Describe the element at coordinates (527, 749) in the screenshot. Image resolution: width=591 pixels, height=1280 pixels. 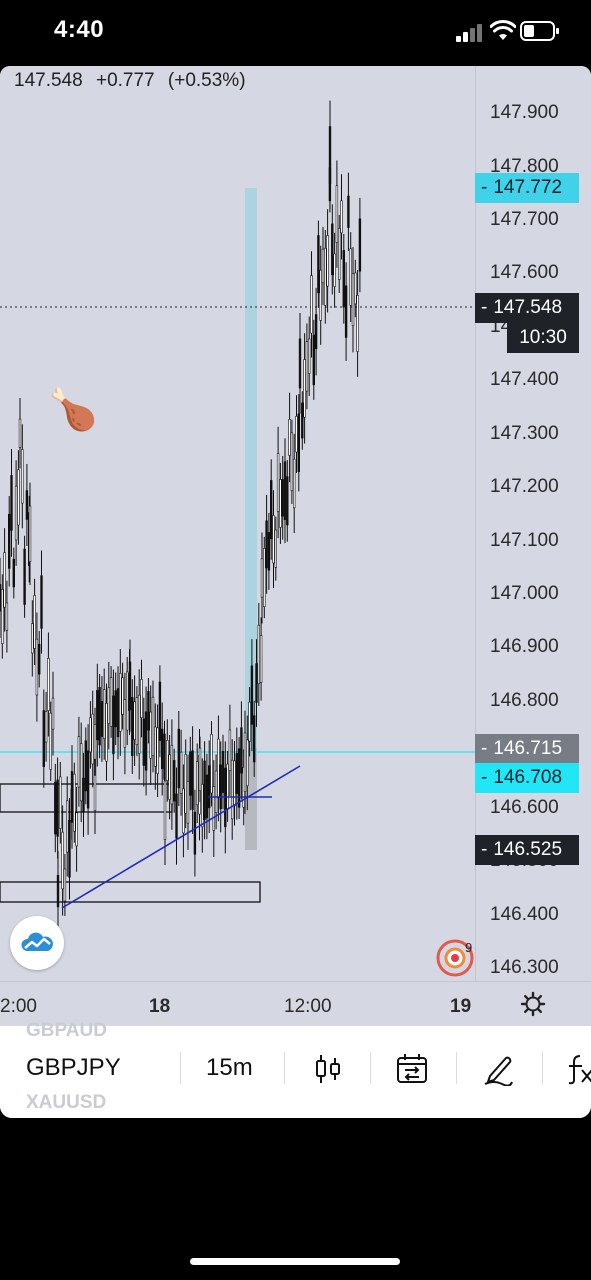
I see `level-price-tag: -146.715` at that location.